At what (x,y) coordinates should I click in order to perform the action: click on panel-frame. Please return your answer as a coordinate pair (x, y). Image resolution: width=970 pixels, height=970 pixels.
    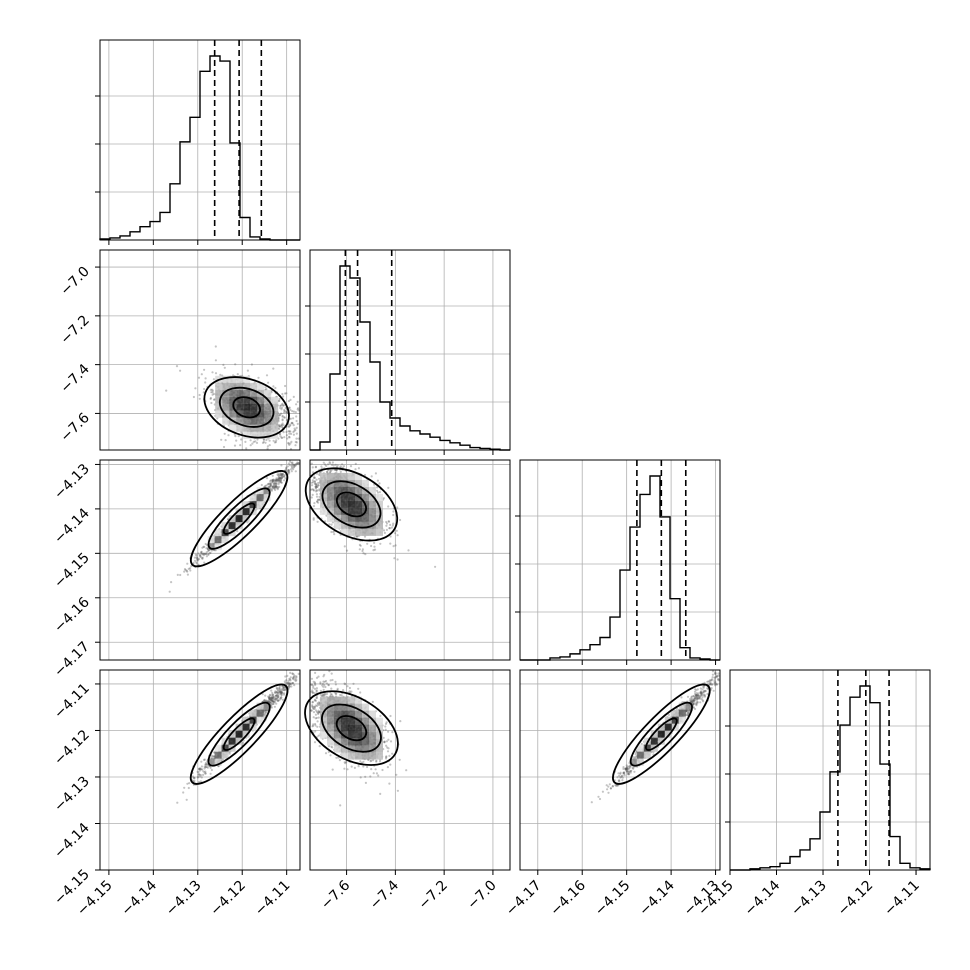
    Looking at the image, I should click on (830, 770).